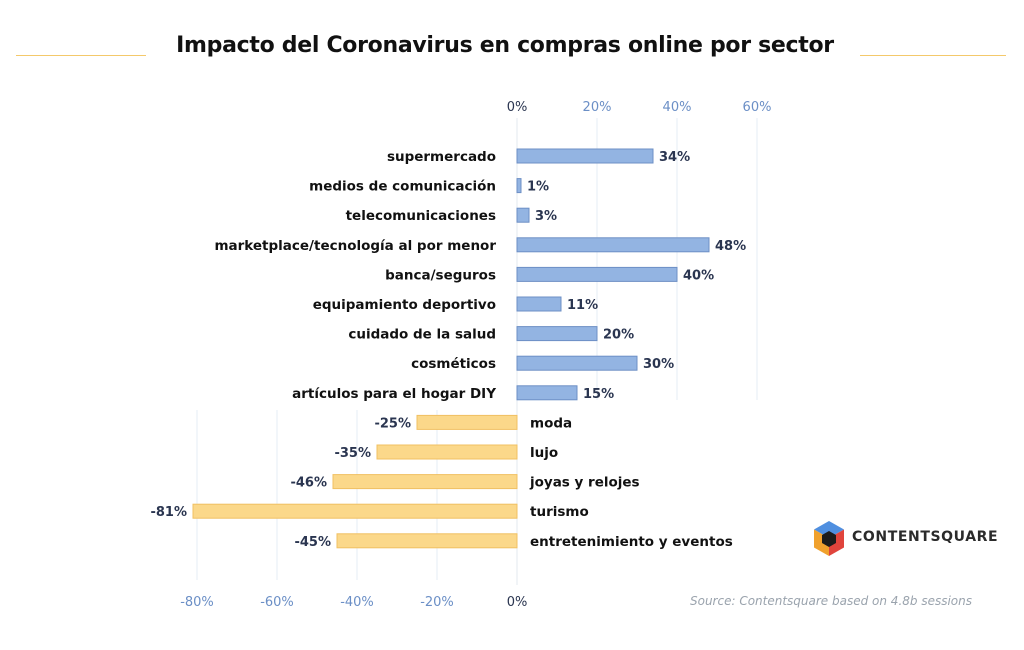 This screenshot has height=650, width=1024. Describe the element at coordinates (402, 187) in the screenshot. I see `category-label: medios de comunicación` at that location.